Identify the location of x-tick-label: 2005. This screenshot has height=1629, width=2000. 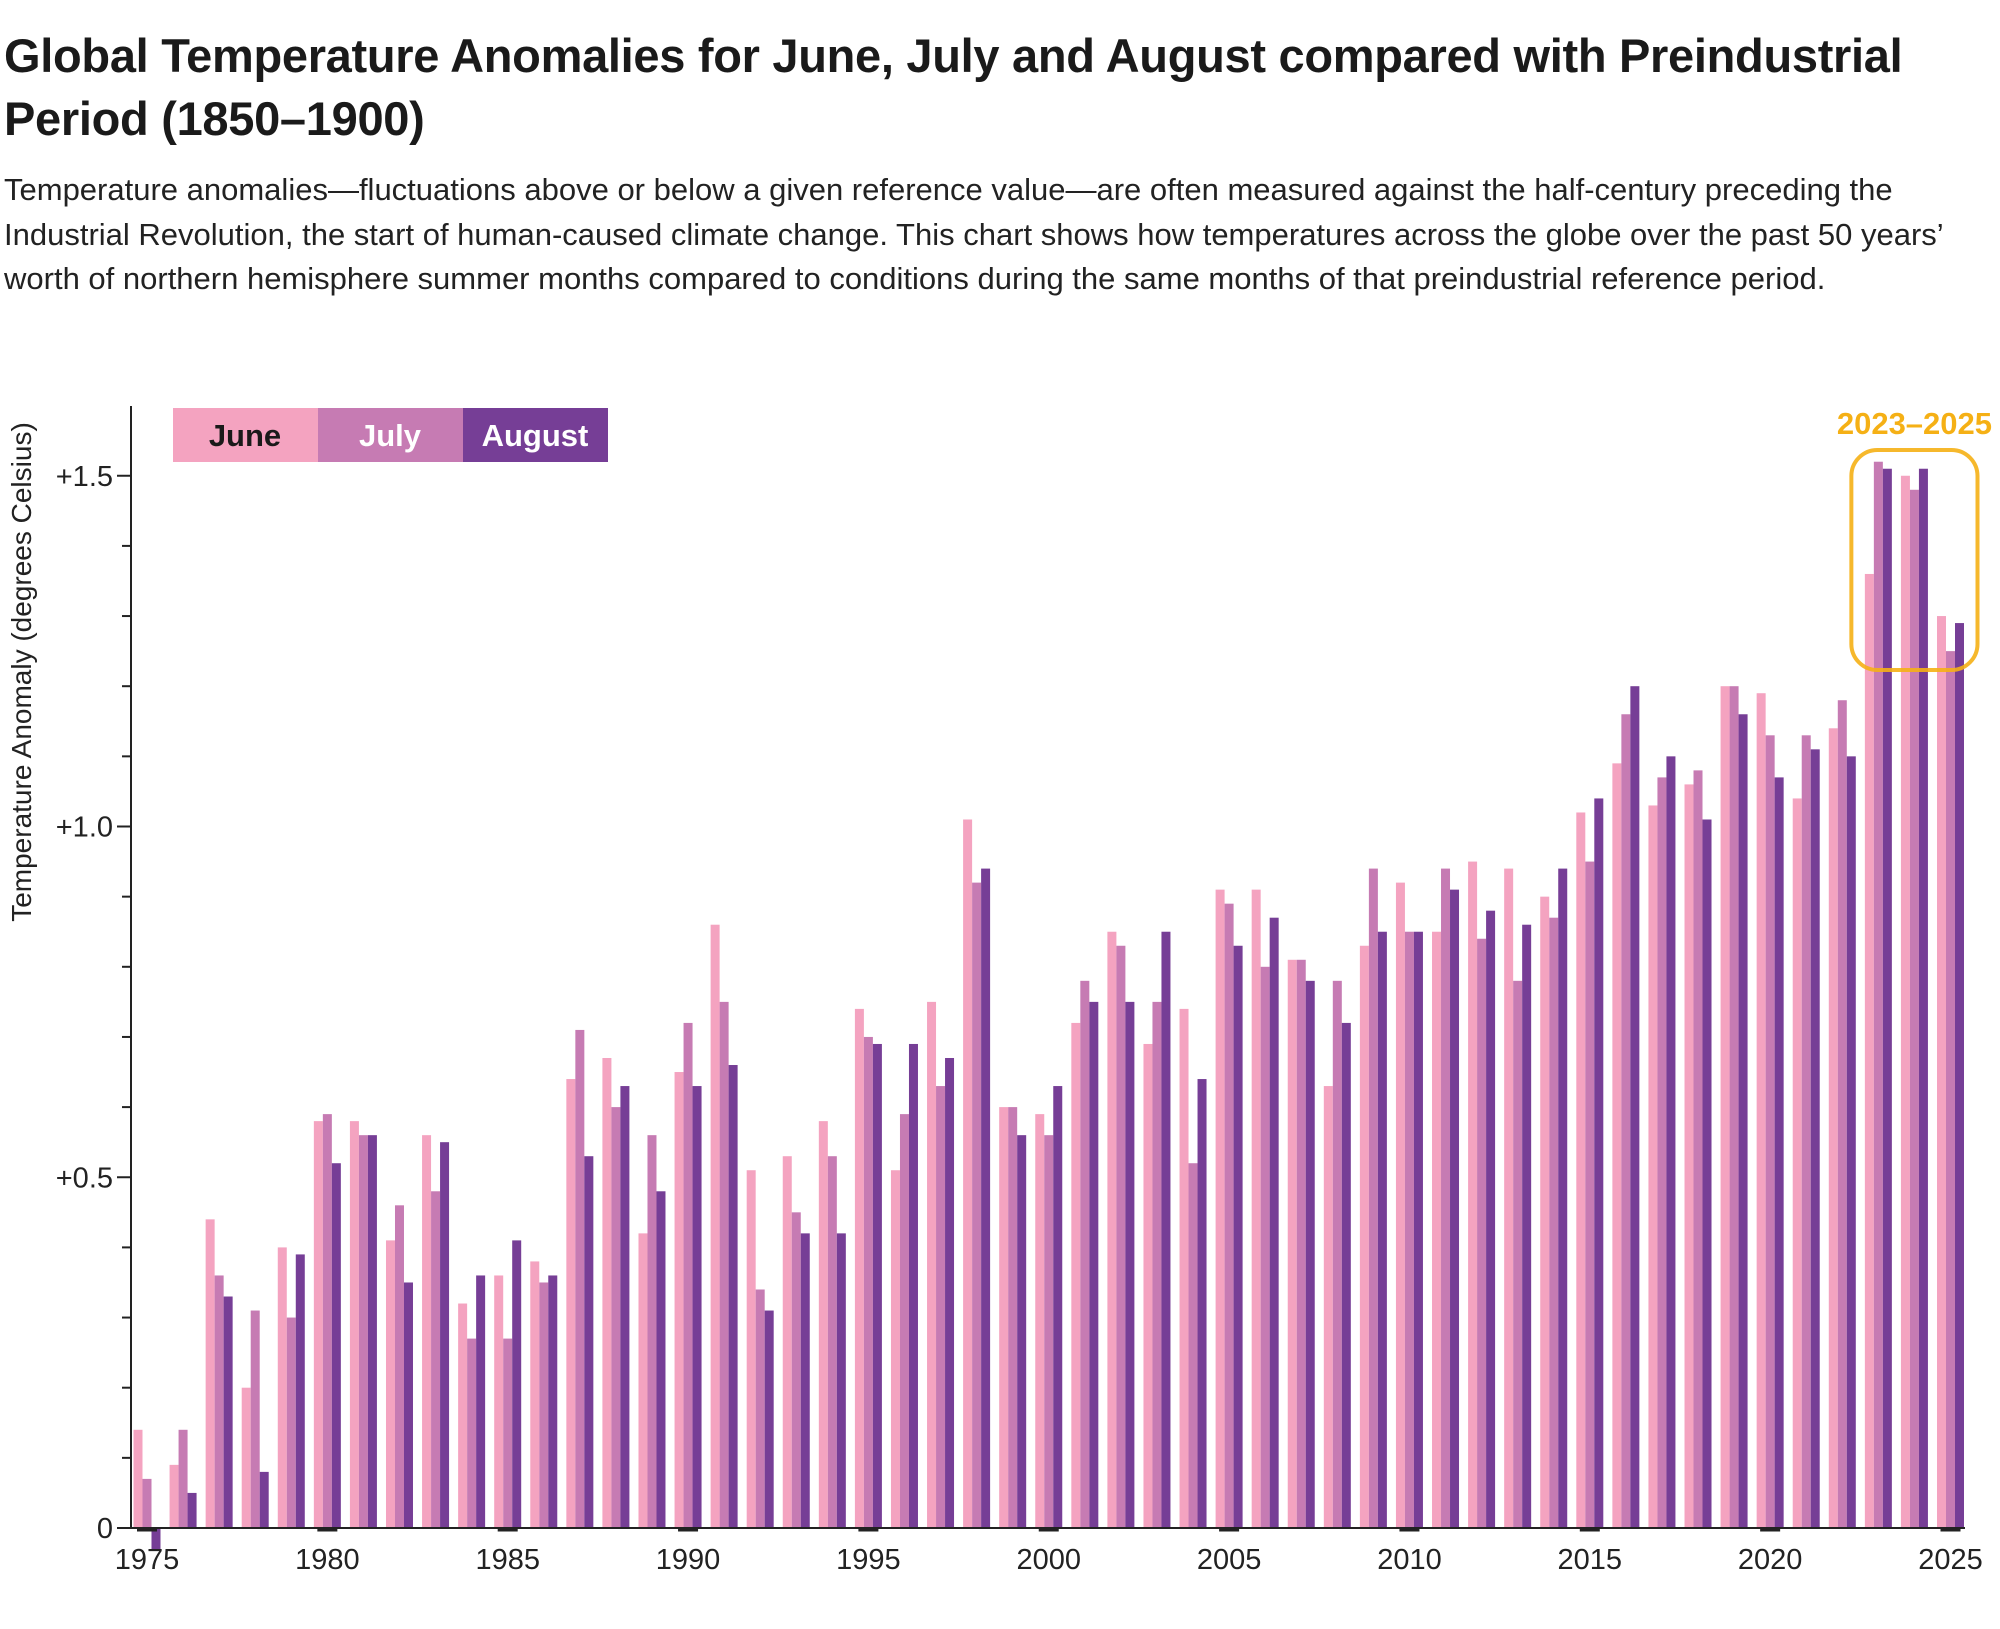
(1229, 1560).